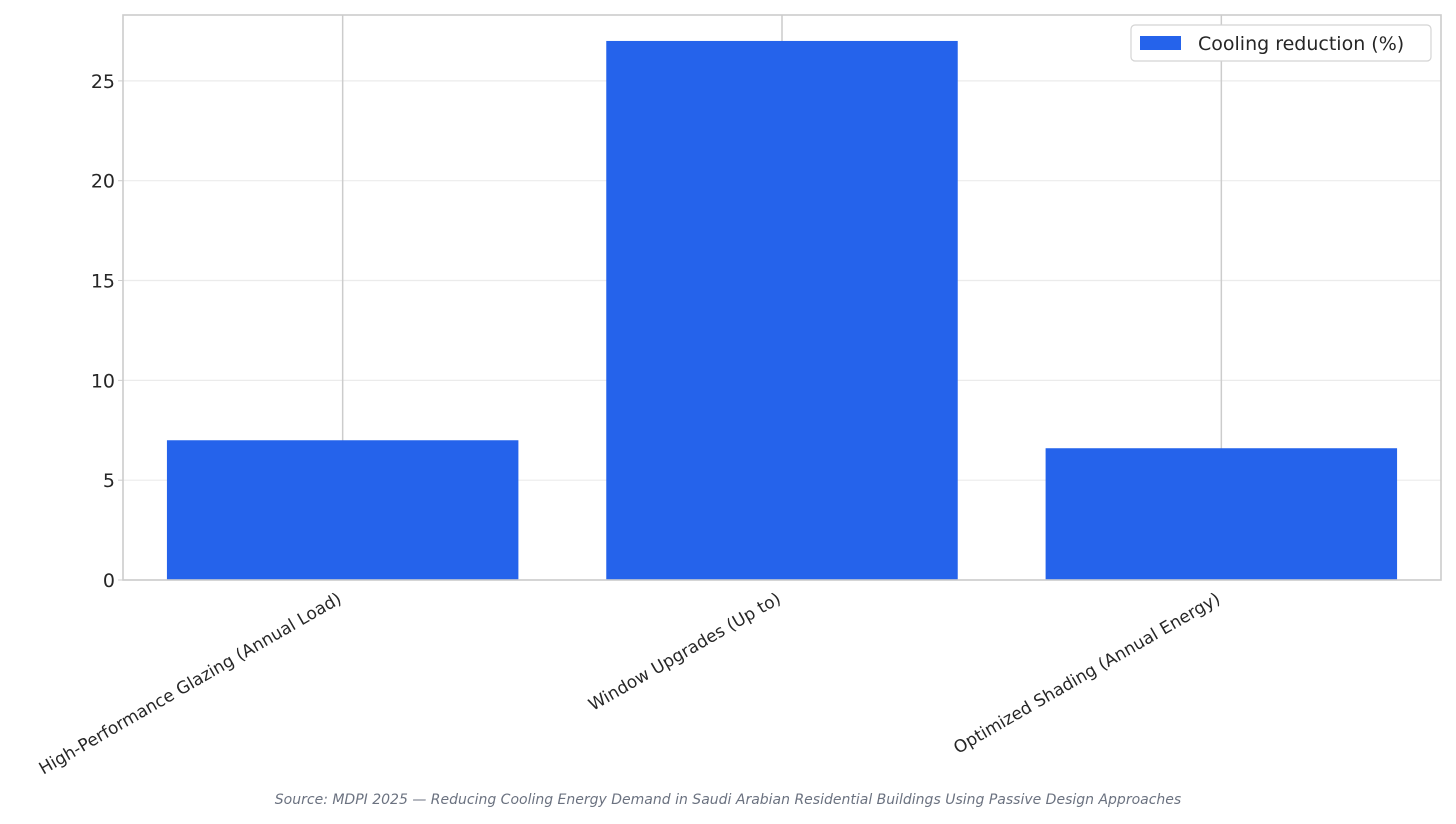  Describe the element at coordinates (109, 481) in the screenshot. I see `y-tick-label: 5` at that location.